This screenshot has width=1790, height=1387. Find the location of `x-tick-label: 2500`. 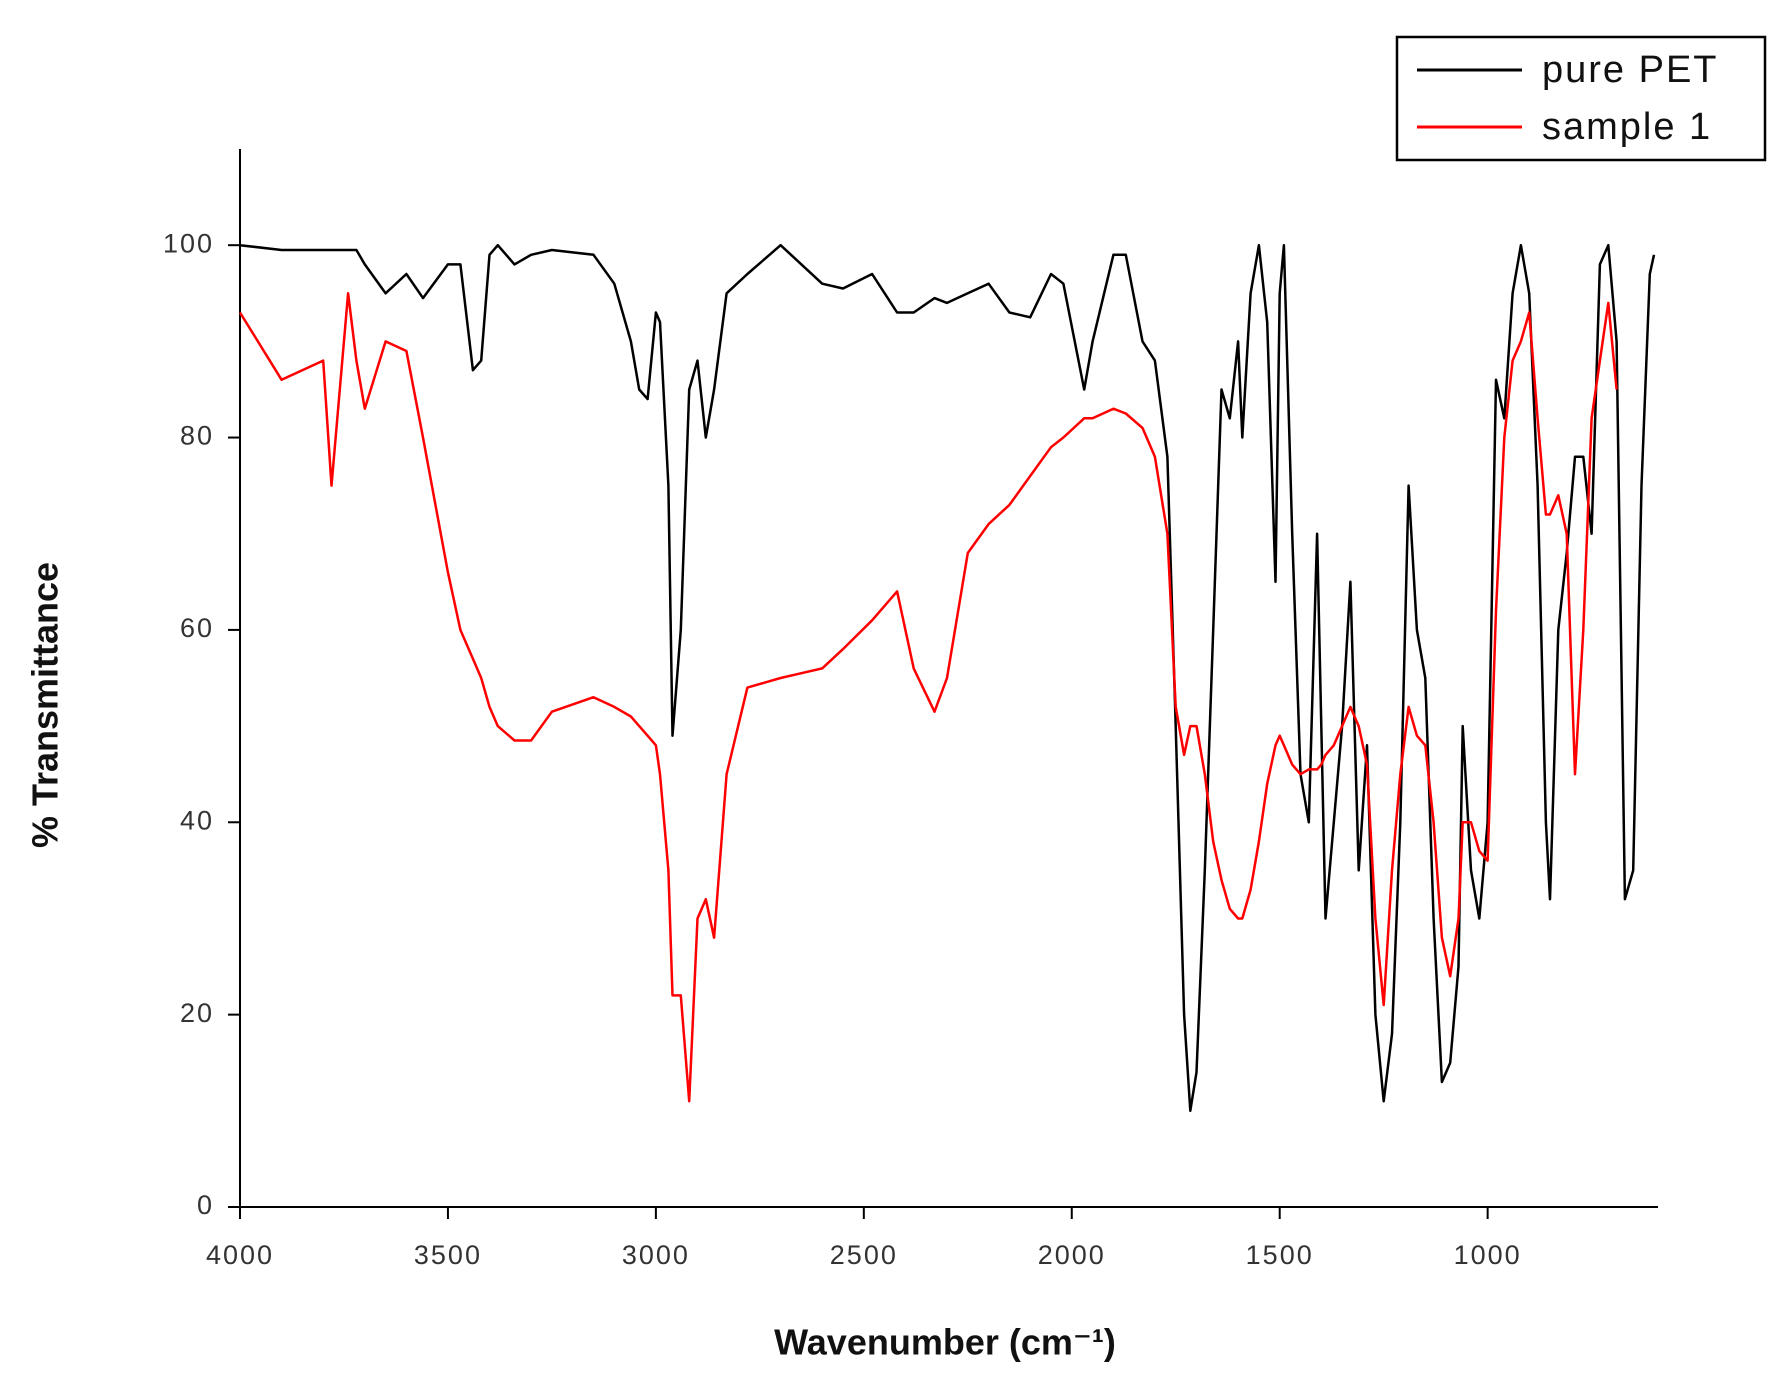

x-tick-label: 2500 is located at coordinates (864, 1255).